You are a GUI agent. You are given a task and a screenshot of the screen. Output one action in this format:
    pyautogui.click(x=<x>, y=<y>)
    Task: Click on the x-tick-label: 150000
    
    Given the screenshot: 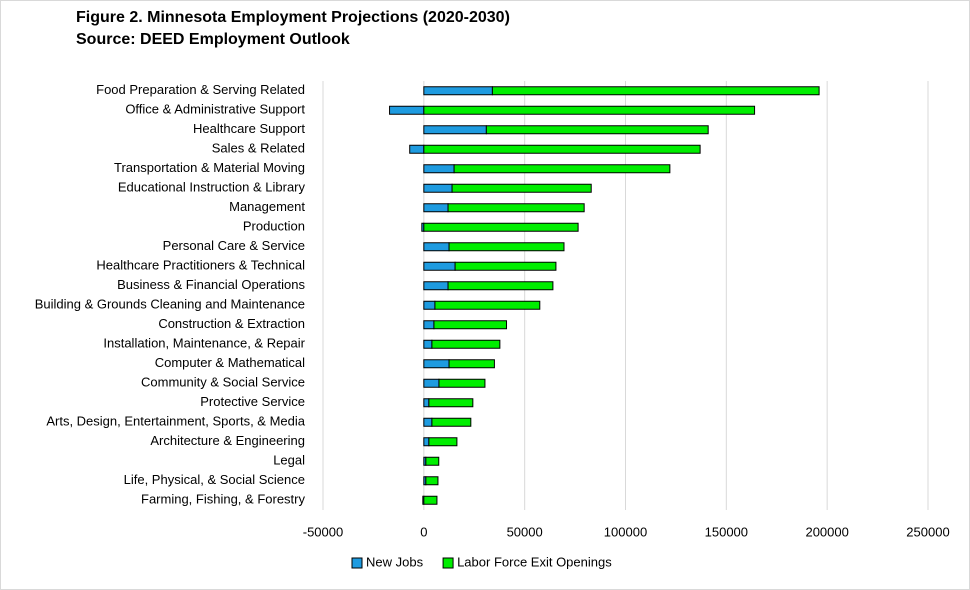 What is the action you would take?
    pyautogui.click(x=726, y=531)
    